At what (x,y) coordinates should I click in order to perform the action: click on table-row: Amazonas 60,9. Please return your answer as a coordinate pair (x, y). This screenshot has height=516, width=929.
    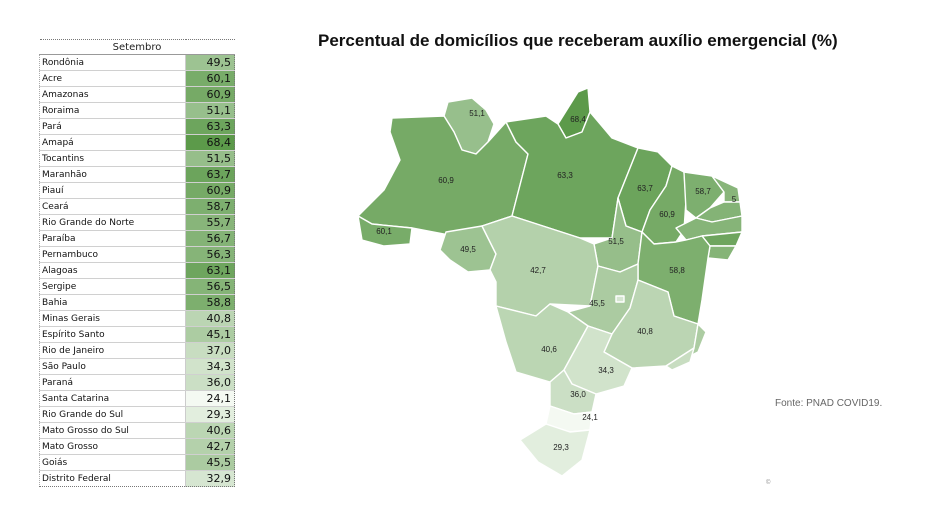
    Looking at the image, I should click on (137, 94).